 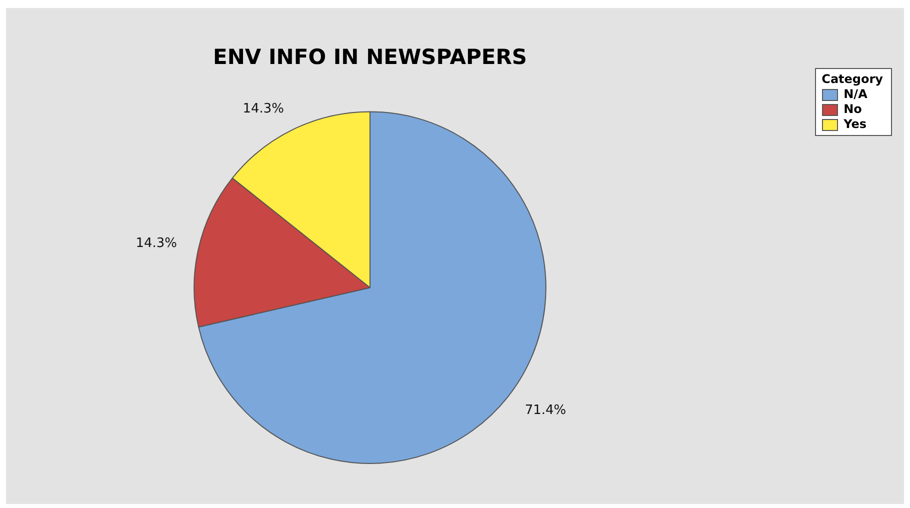 What do you see at coordinates (370, 57) in the screenshot?
I see `chart-title: ENV INFO IN NEWSPAPERS` at bounding box center [370, 57].